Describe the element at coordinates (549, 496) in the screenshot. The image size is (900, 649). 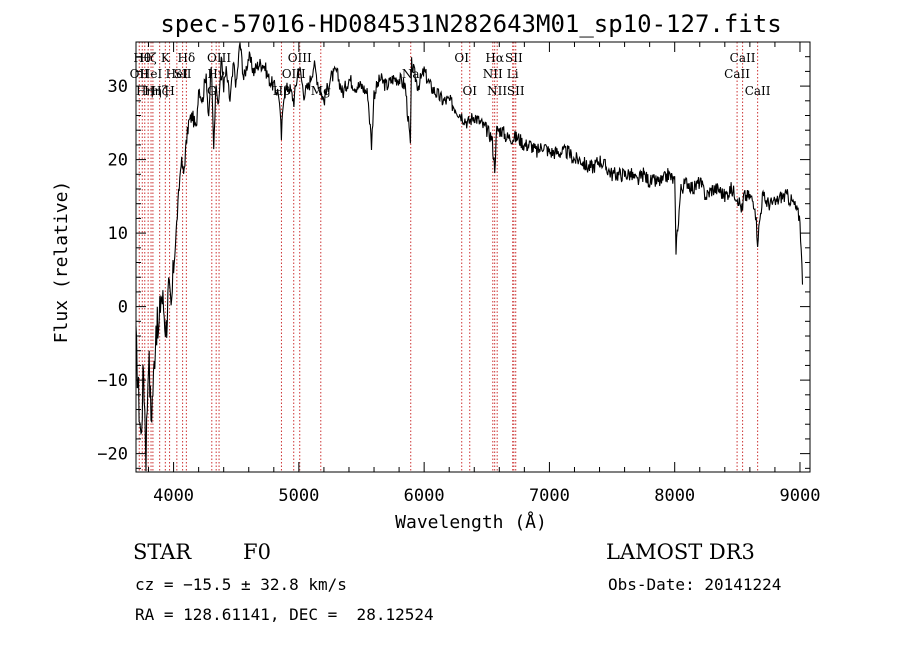
I see `x-tick-label: 7000` at that location.